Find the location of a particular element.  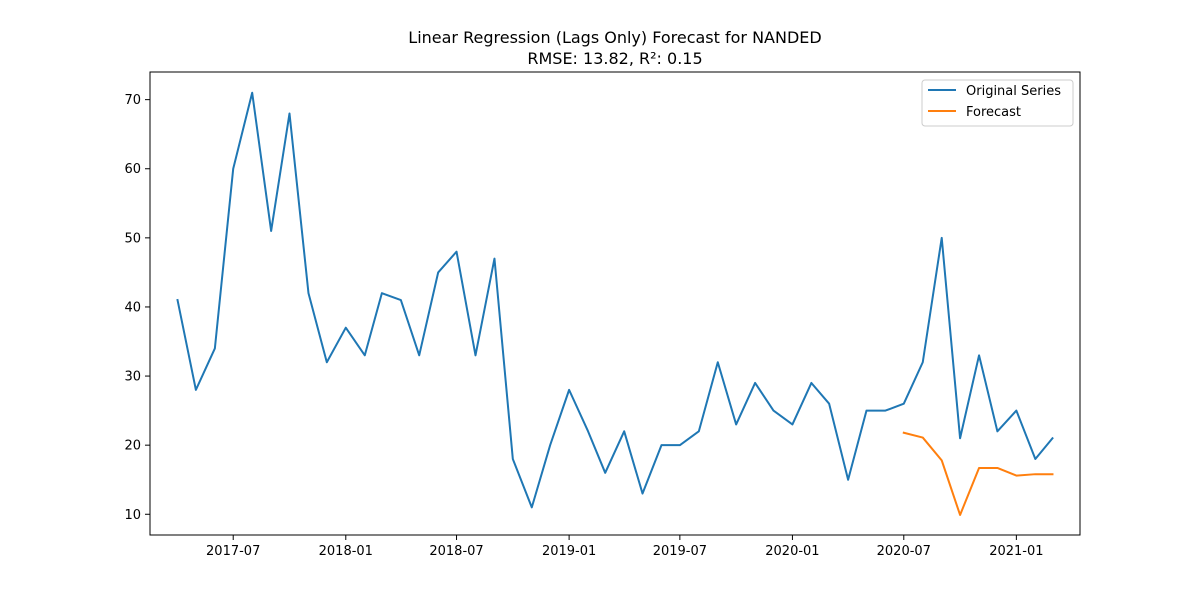

y-tick-label: 40 is located at coordinates (132, 307).